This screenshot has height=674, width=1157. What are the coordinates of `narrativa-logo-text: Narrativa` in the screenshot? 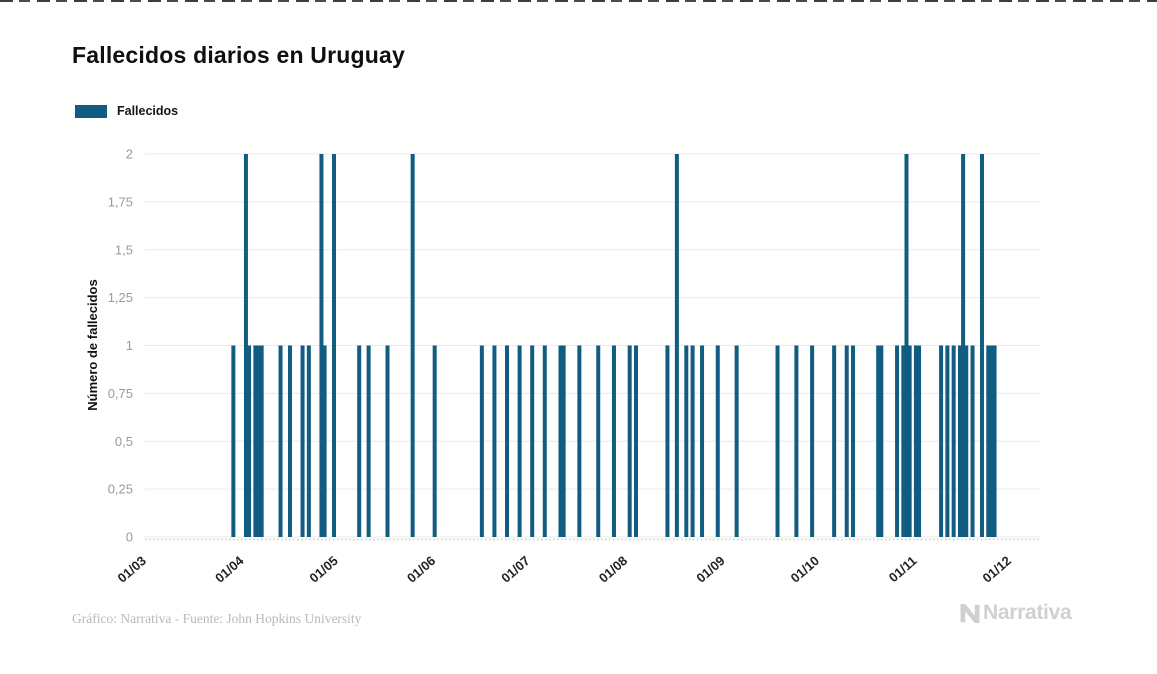 It's located at (1027, 612).